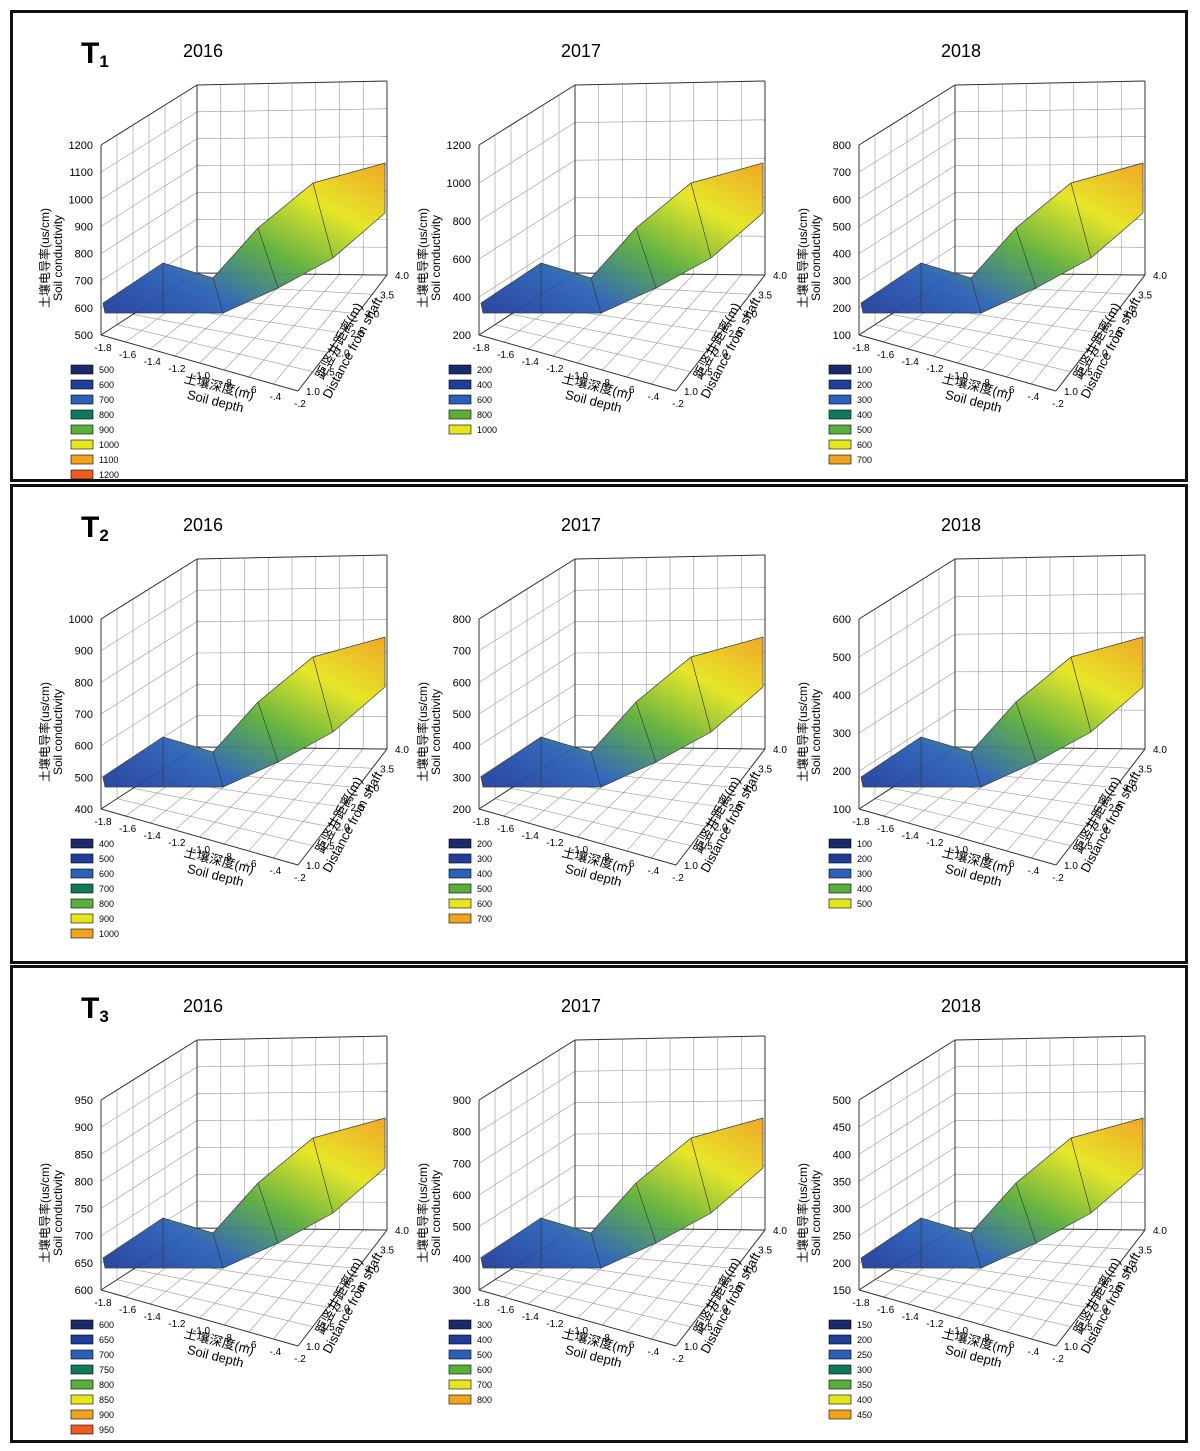  What do you see at coordinates (300, 878) in the screenshot?
I see `depth-tick-label: -.2` at bounding box center [300, 878].